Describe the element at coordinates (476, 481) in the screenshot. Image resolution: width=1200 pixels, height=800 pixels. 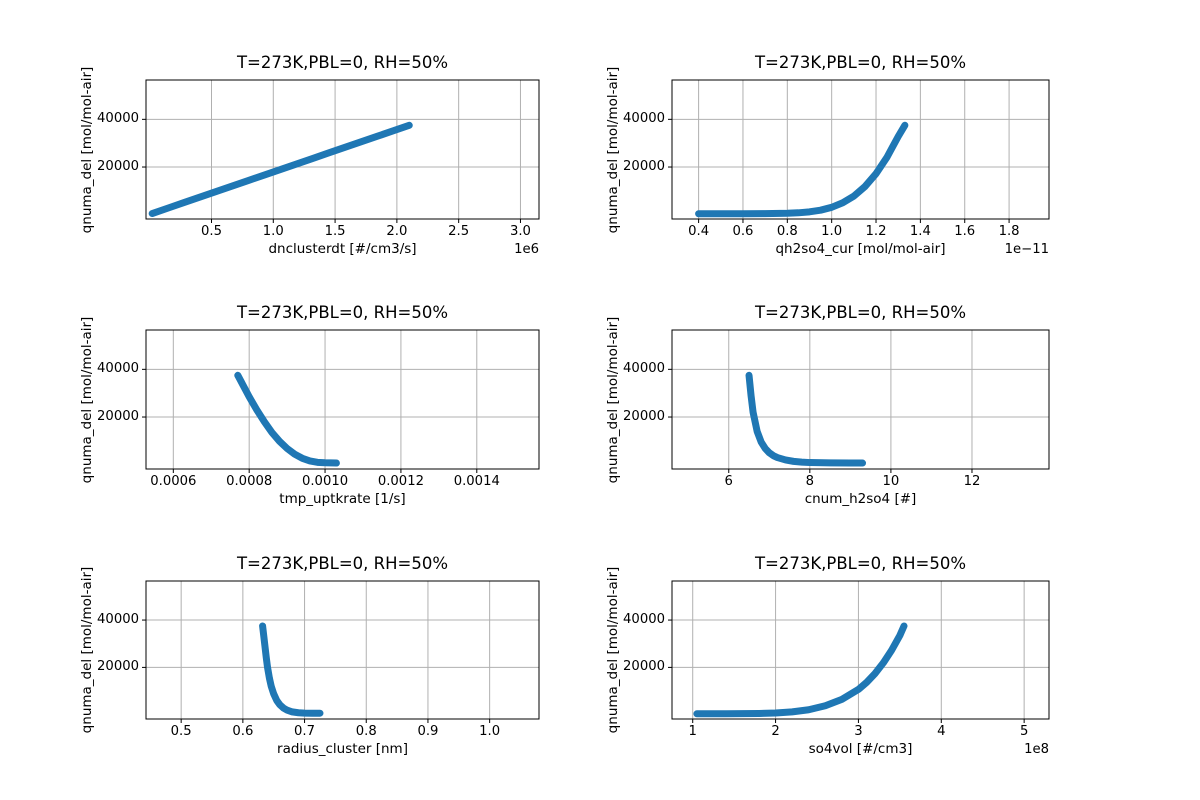
I see `x-tick-label: 0.0014` at that location.